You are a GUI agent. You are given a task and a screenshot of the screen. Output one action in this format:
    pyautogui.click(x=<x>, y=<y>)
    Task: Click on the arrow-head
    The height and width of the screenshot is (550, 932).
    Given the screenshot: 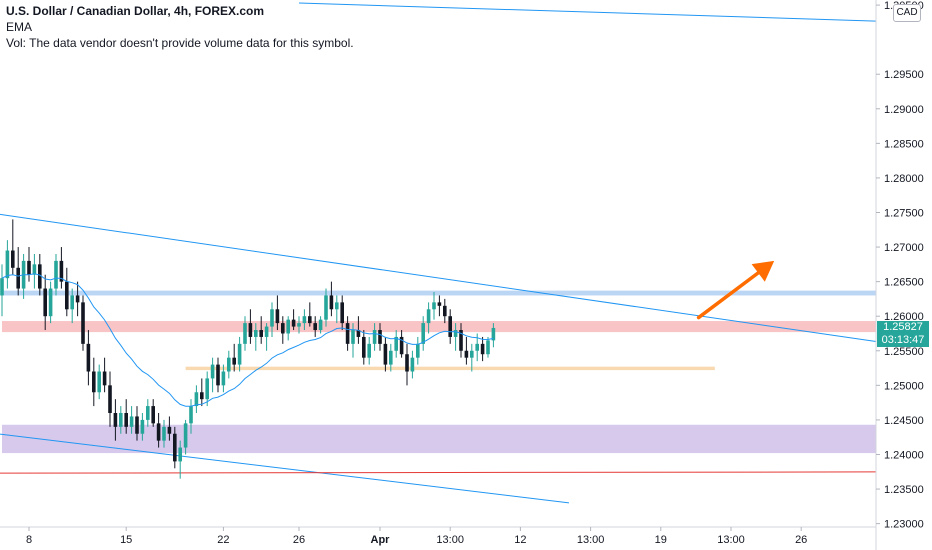 What is the action you would take?
    pyautogui.click(x=763, y=271)
    